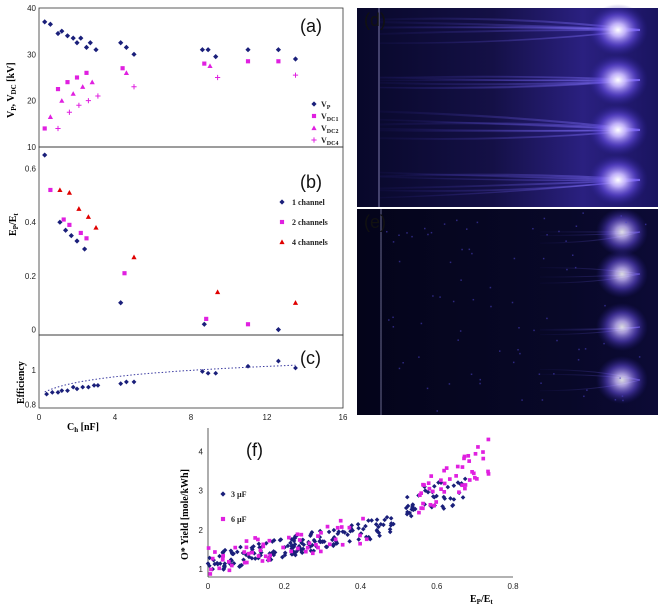 This screenshot has width=663, height=610. What do you see at coordinates (34, 370) in the screenshot?
I see `panel-c-ytick-label: 1` at bounding box center [34, 370].